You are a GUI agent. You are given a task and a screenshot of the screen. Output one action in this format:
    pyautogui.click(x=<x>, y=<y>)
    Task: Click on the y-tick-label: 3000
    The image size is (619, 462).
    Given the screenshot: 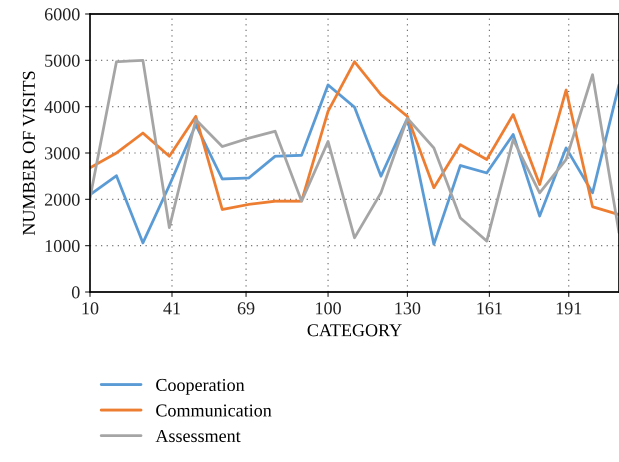 What is the action you would take?
    pyautogui.click(x=62, y=153)
    